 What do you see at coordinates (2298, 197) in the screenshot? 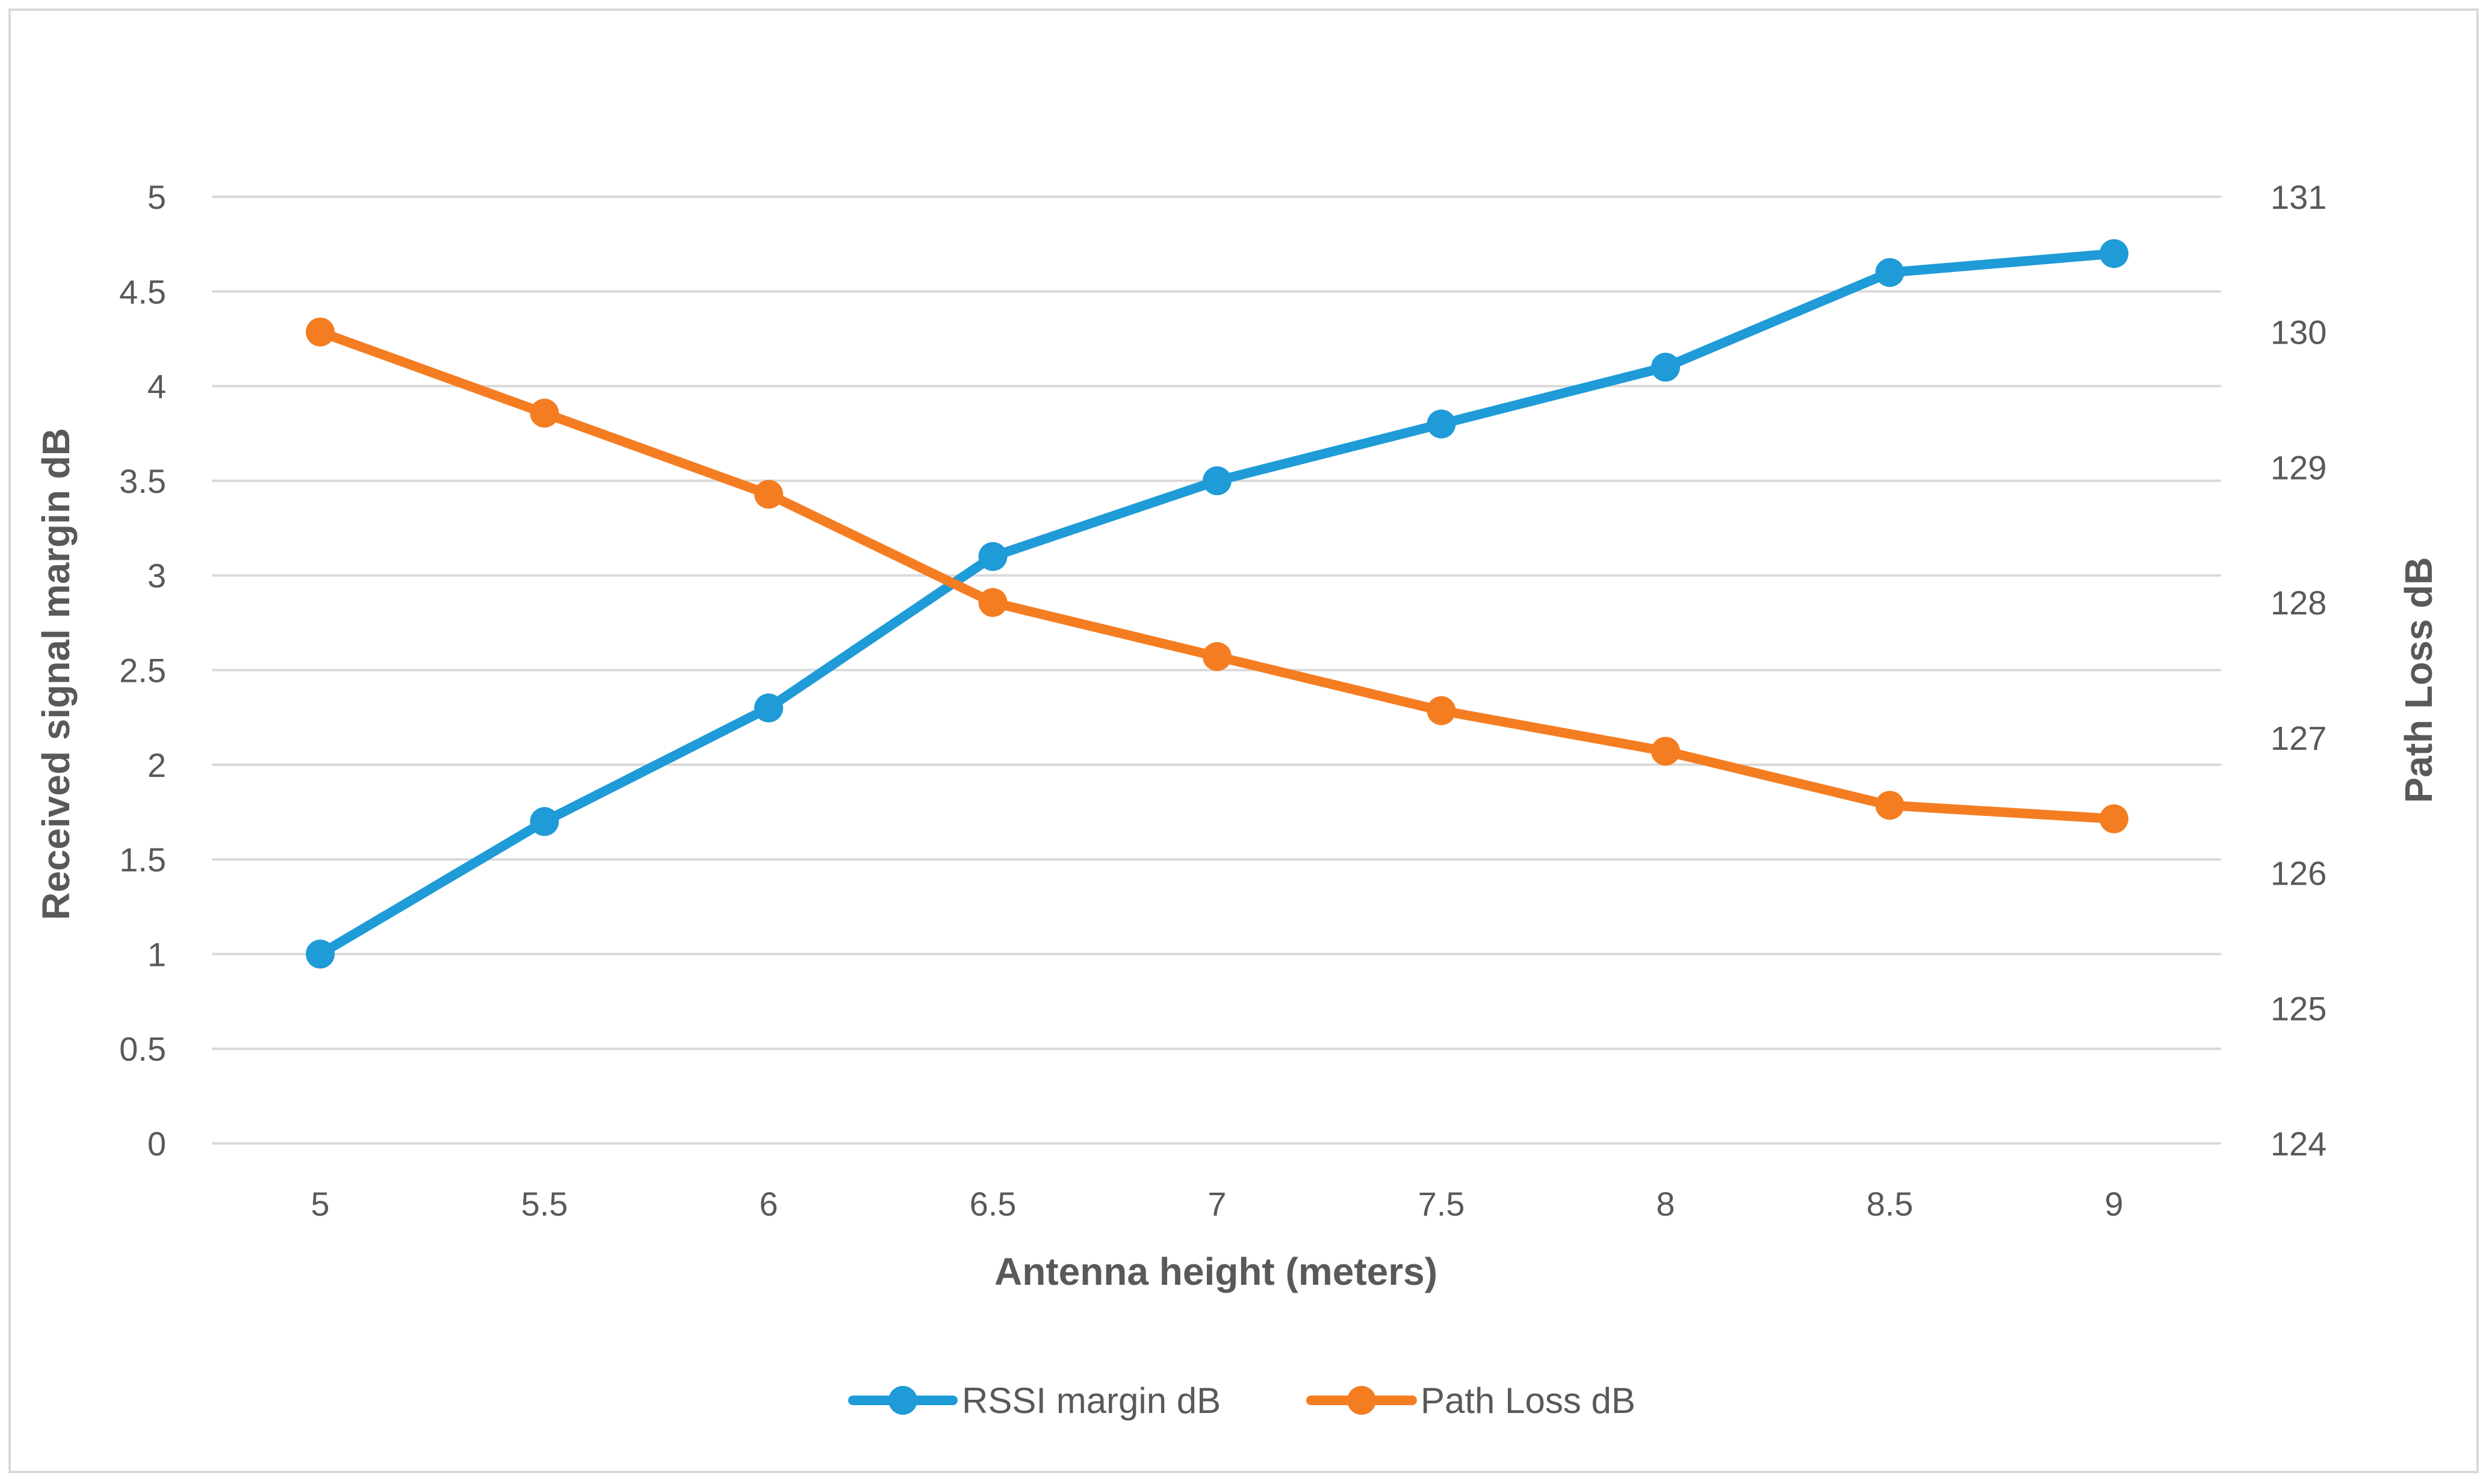
I see `right-tick-label: 131` at bounding box center [2298, 197].